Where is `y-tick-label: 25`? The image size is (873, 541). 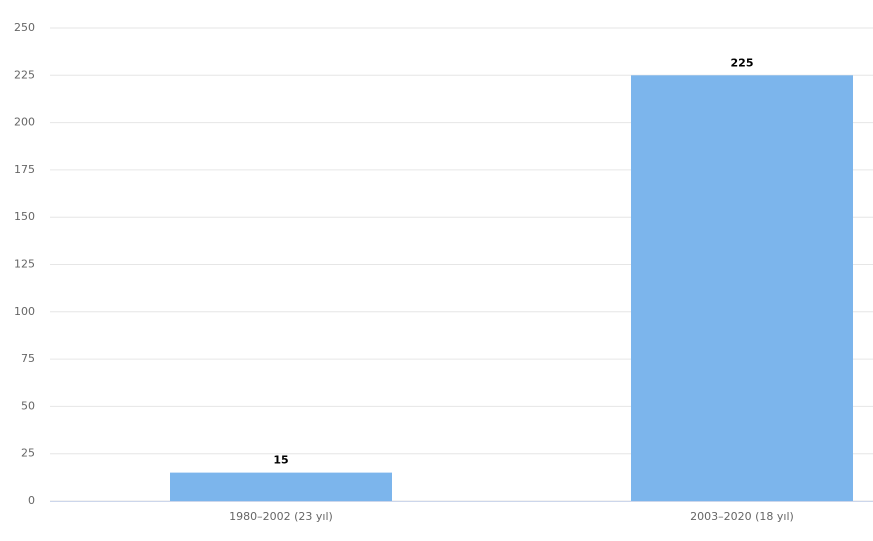 y-tick-label: 25 is located at coordinates (28, 453).